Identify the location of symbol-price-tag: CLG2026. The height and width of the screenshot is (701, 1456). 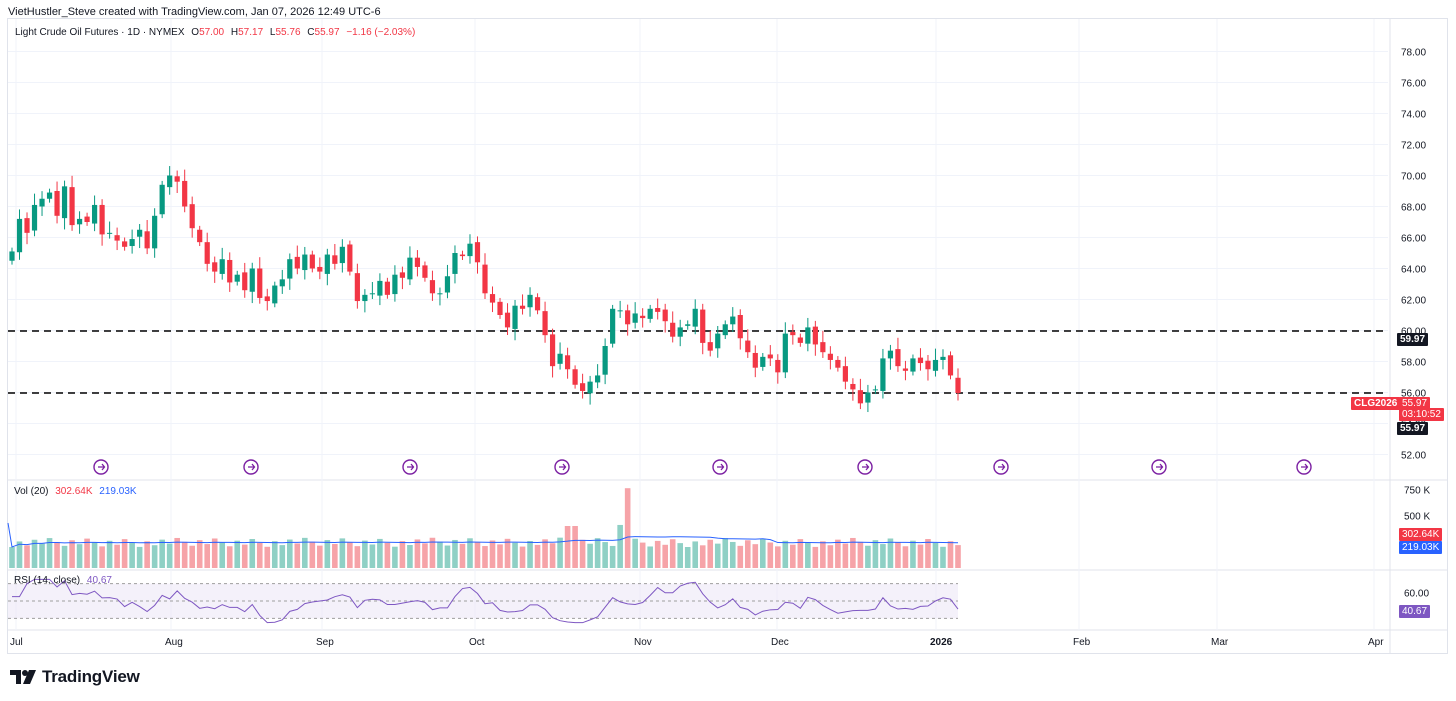
(1376, 403).